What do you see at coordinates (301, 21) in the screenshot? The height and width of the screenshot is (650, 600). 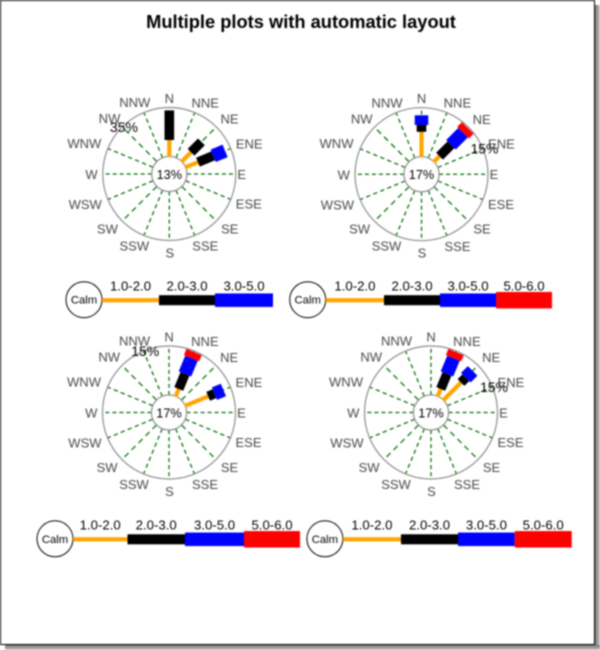 I see `svg-text:Multiple plots with automatic: Multiple plots with automatic layout` at bounding box center [301, 21].